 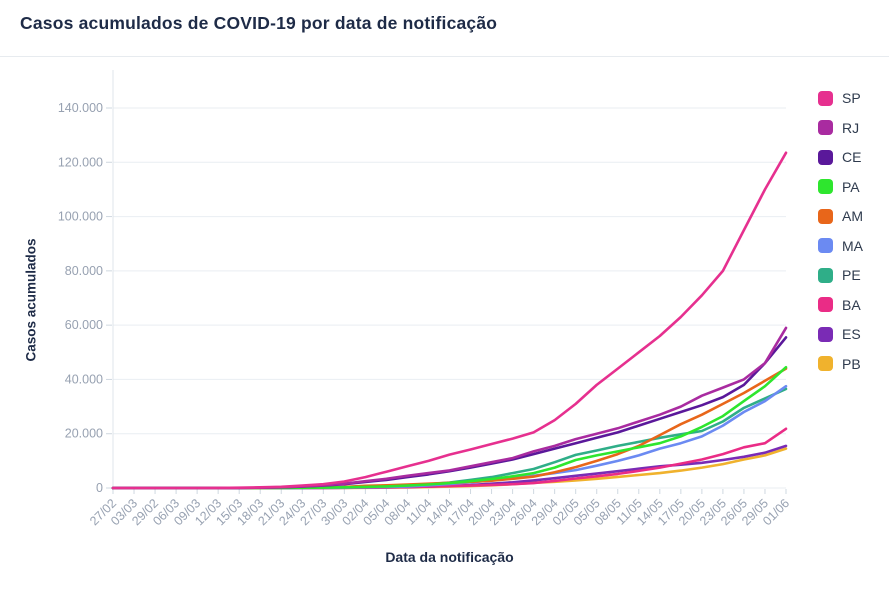 I want to click on legend-label-PE: PE, so click(x=851, y=275).